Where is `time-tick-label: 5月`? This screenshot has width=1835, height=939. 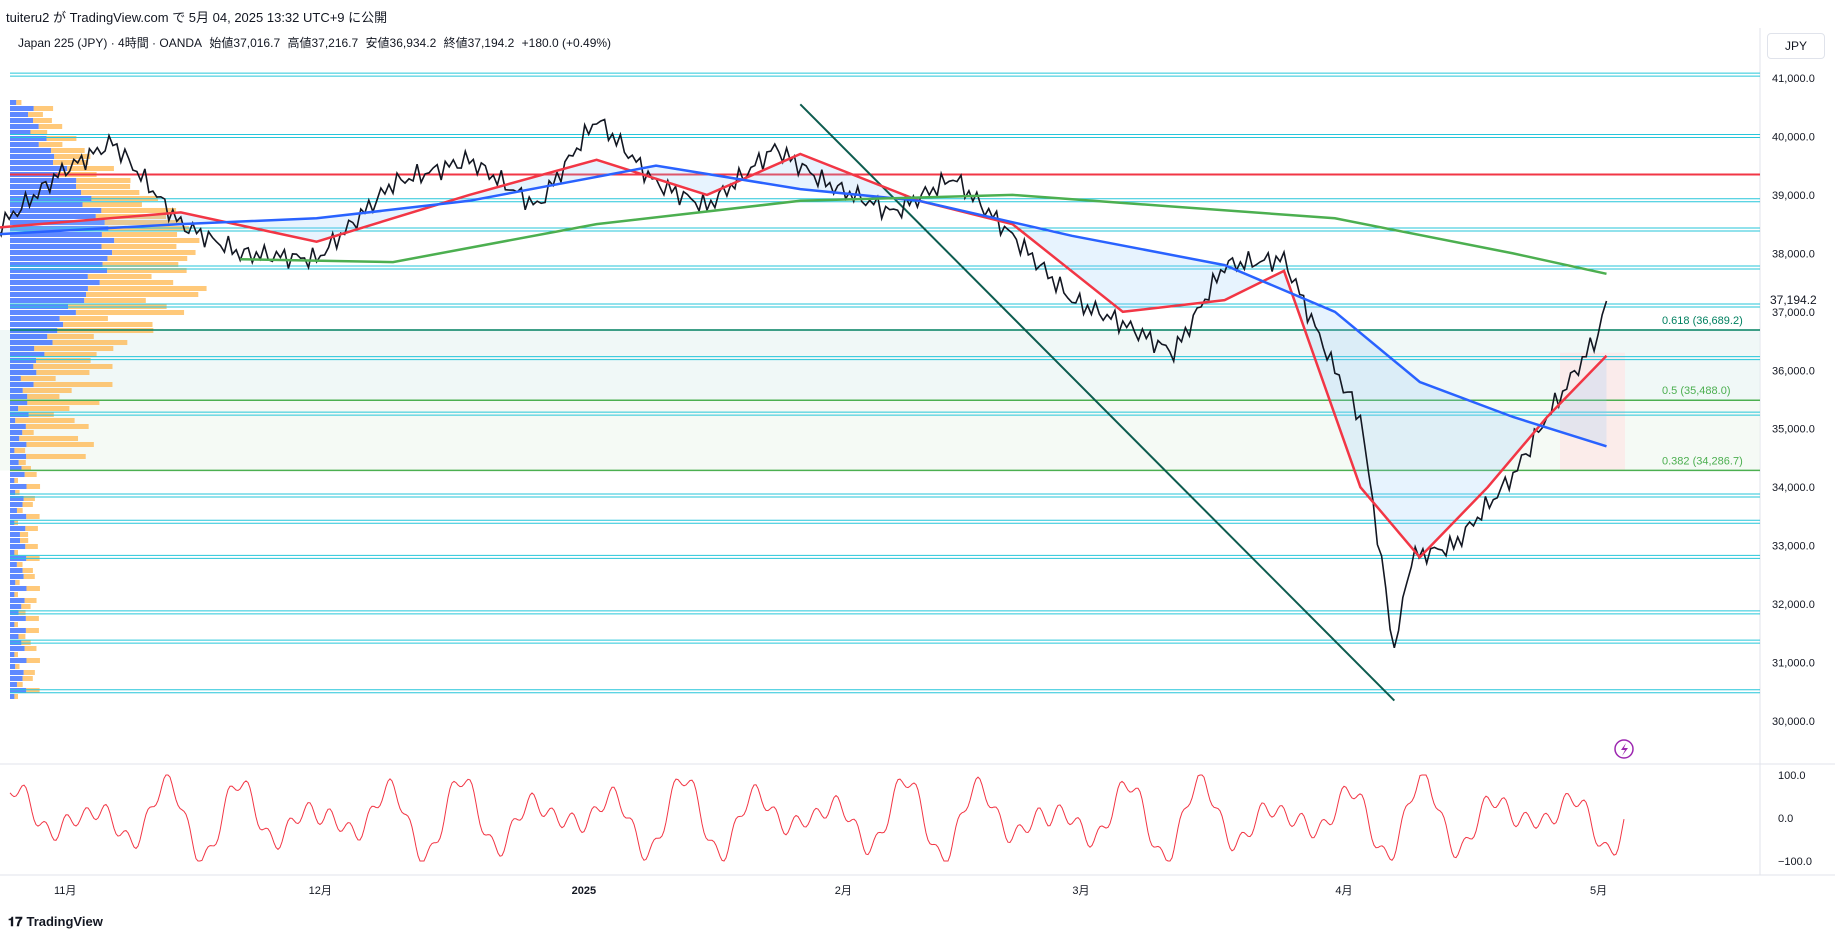 time-tick-label: 5月 is located at coordinates (1598, 891).